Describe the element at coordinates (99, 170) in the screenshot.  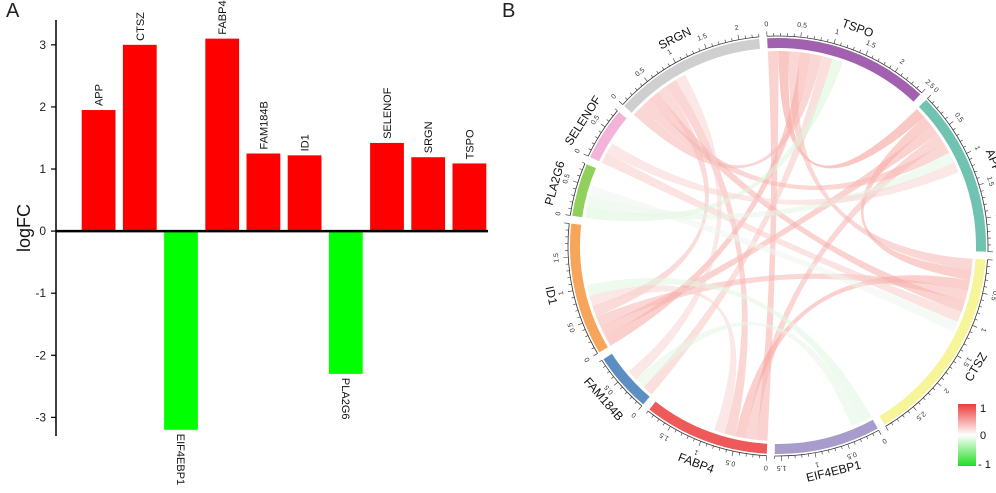
I see `bar-app` at that location.